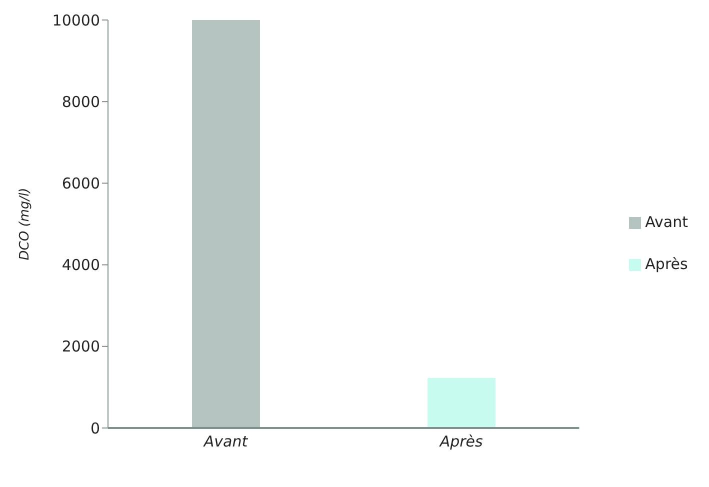 The height and width of the screenshot is (487, 709). I want to click on y-tick-label: 4000, so click(81, 265).